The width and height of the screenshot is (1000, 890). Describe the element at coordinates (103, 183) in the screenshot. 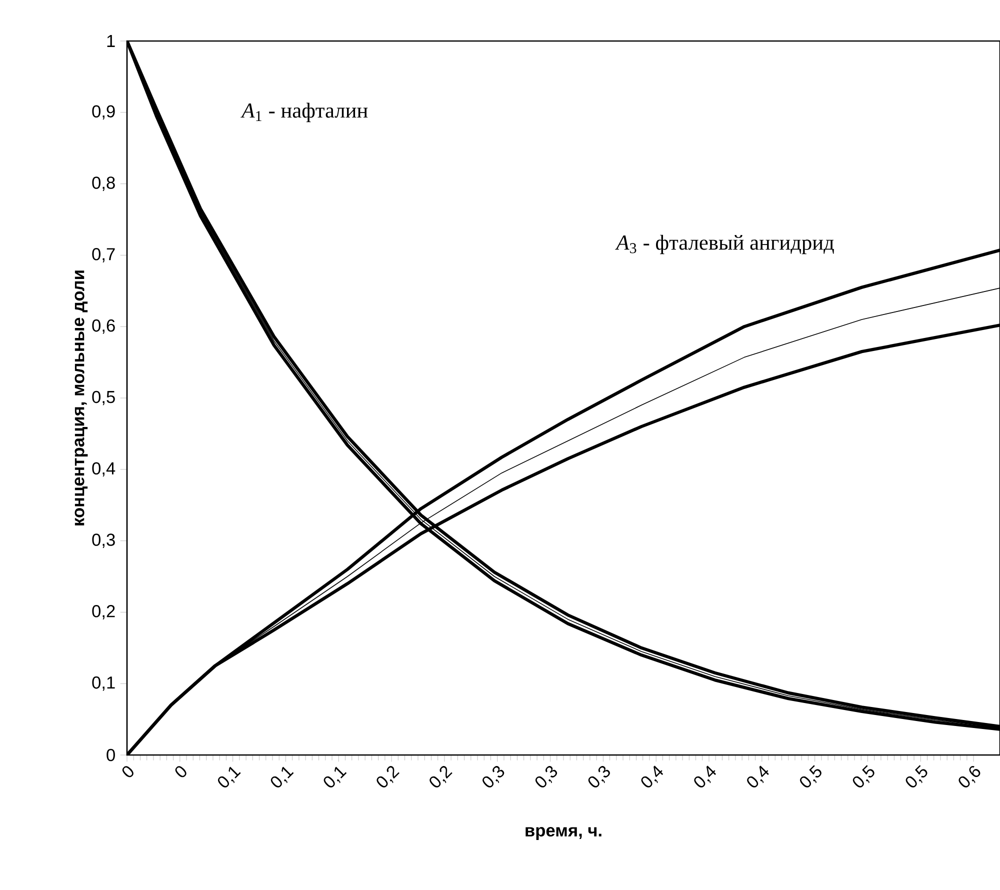

I see `y-tick-label: 0,8` at that location.